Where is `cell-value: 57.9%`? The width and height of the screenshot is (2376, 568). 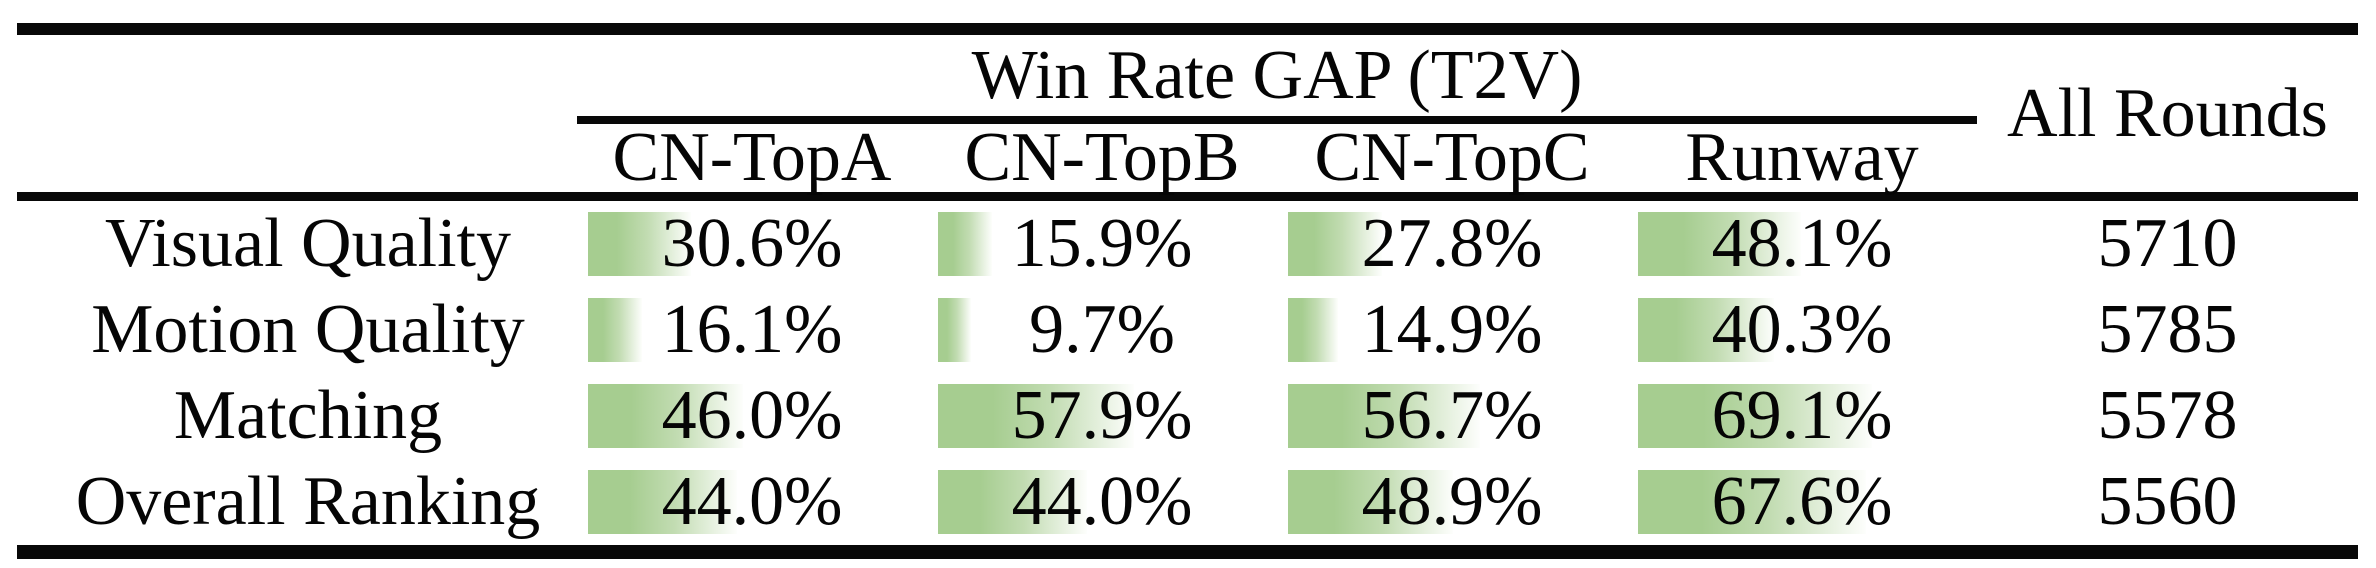
cell-value: 57.9% is located at coordinates (1102, 415).